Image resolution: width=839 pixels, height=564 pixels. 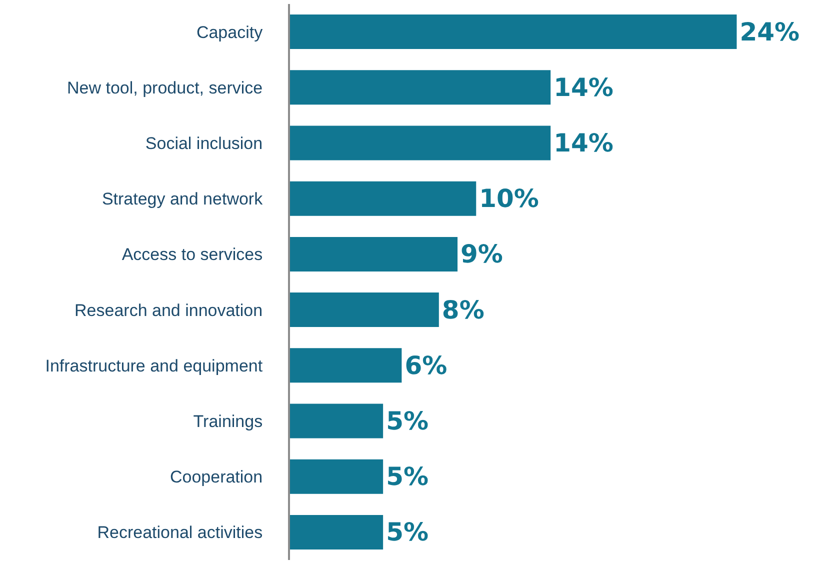 I want to click on y-tick-label: New tool, product, service, so click(x=165, y=88).